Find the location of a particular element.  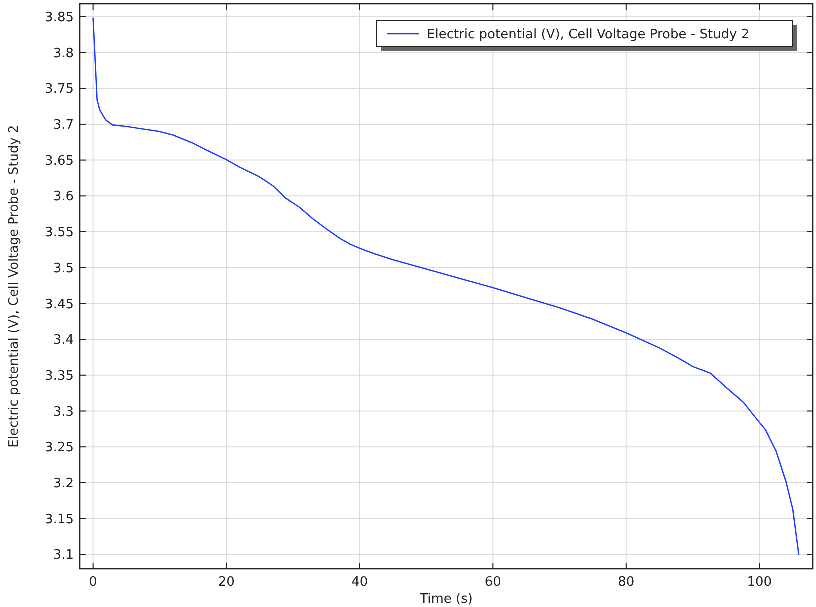

y-tick-label: 3.1 is located at coordinates (63, 556).